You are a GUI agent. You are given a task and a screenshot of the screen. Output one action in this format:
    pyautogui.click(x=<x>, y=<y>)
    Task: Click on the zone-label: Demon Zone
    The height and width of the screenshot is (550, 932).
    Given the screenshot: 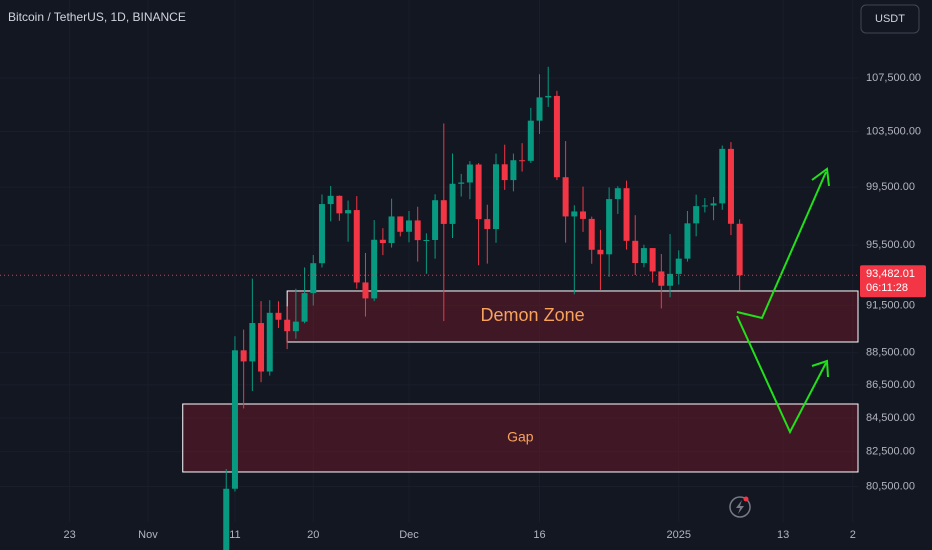 What is the action you would take?
    pyautogui.click(x=533, y=315)
    